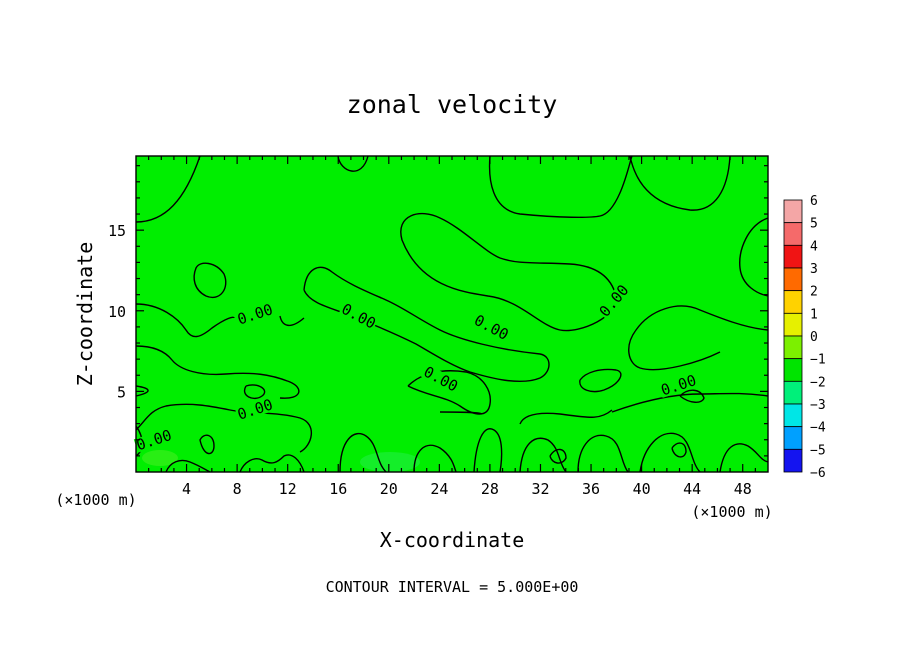 This screenshot has height=654, width=904. What do you see at coordinates (818, 428) in the screenshot?
I see `colorbar-tick-label: −4` at bounding box center [818, 428].